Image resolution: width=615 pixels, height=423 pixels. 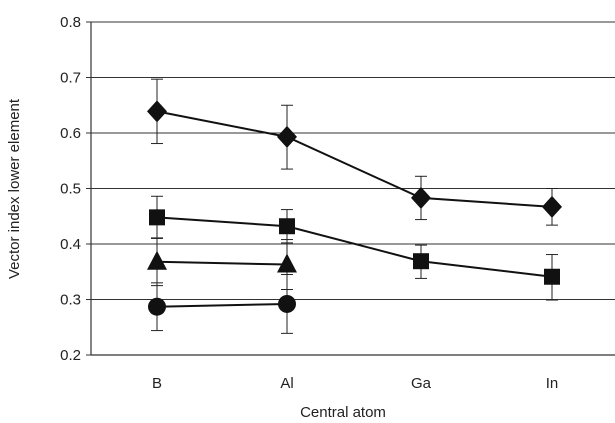 What do you see at coordinates (343, 412) in the screenshot?
I see `x-axis-title: Central atom` at bounding box center [343, 412].